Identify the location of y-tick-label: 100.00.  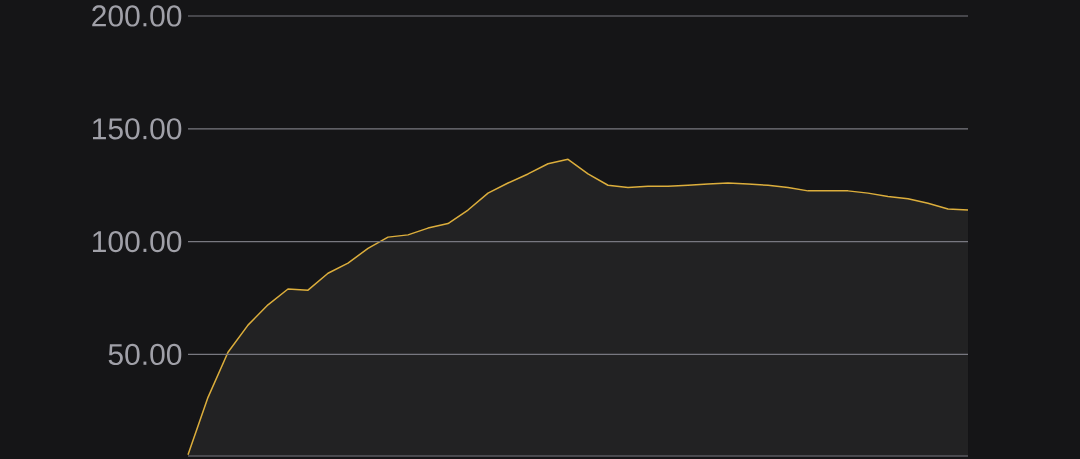
(137, 242).